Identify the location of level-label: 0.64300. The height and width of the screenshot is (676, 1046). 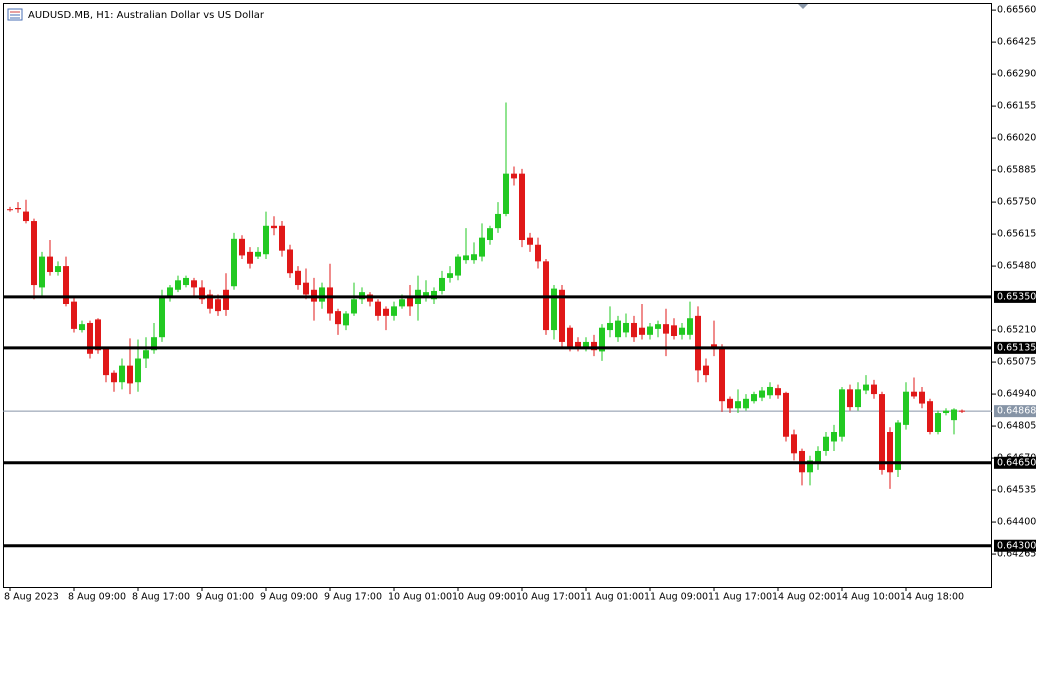
(1016, 545).